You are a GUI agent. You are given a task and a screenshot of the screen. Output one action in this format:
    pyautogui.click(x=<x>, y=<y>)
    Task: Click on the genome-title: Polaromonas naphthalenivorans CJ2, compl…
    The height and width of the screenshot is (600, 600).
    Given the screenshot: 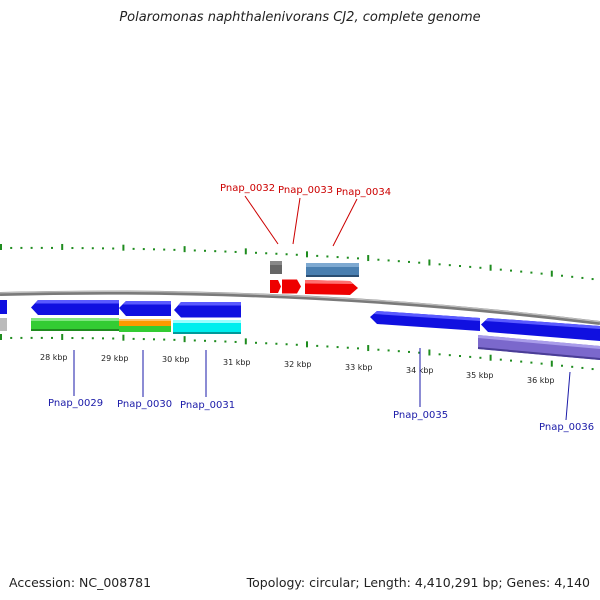 What is the action you would take?
    pyautogui.click(x=300, y=17)
    